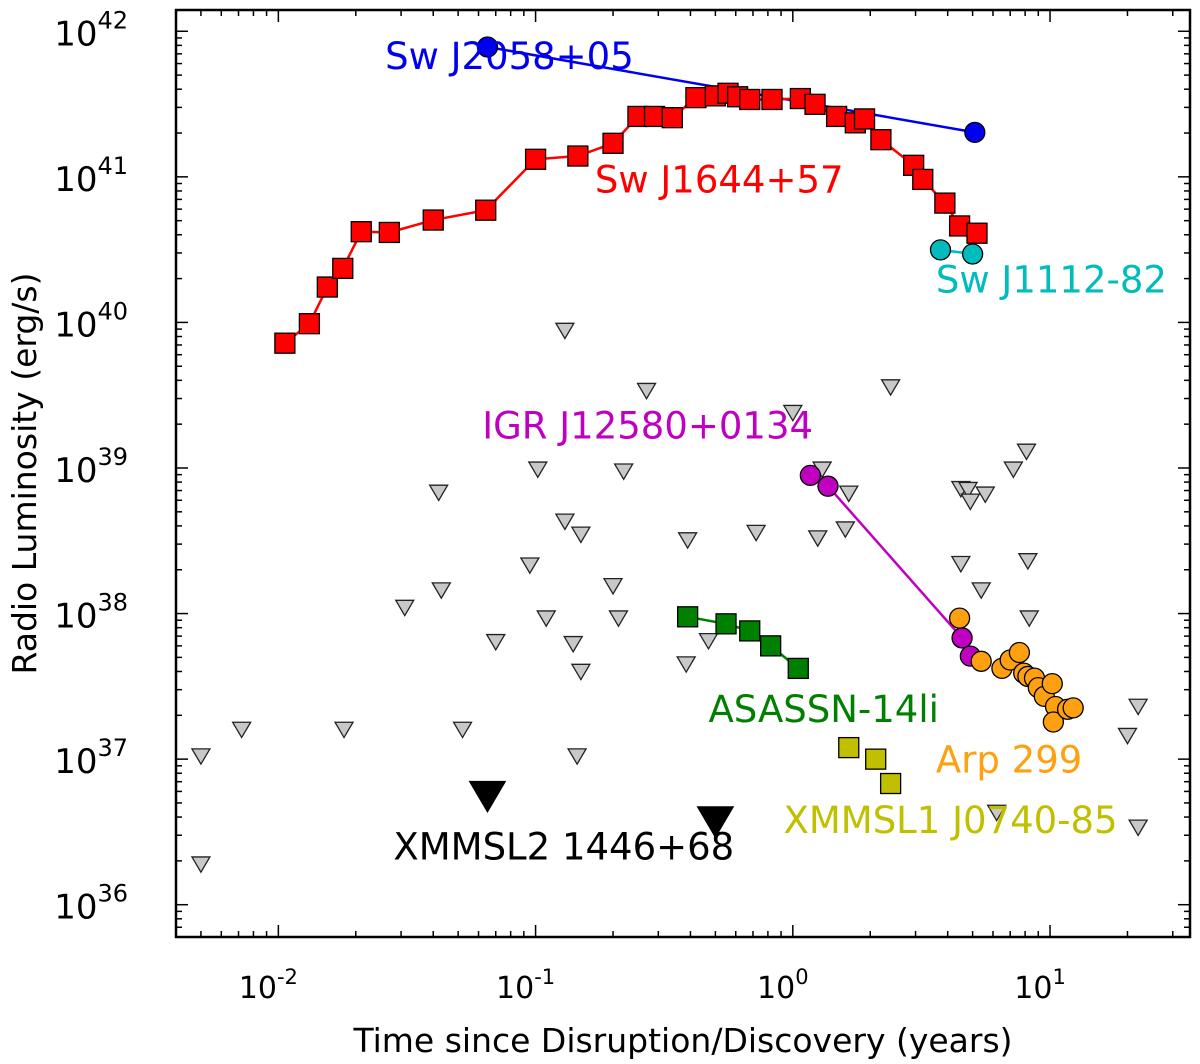 This screenshot has width=1200, height=1064. Describe the element at coordinates (890, 565) in the screenshot. I see `igr-j12580-0134-line` at that location.